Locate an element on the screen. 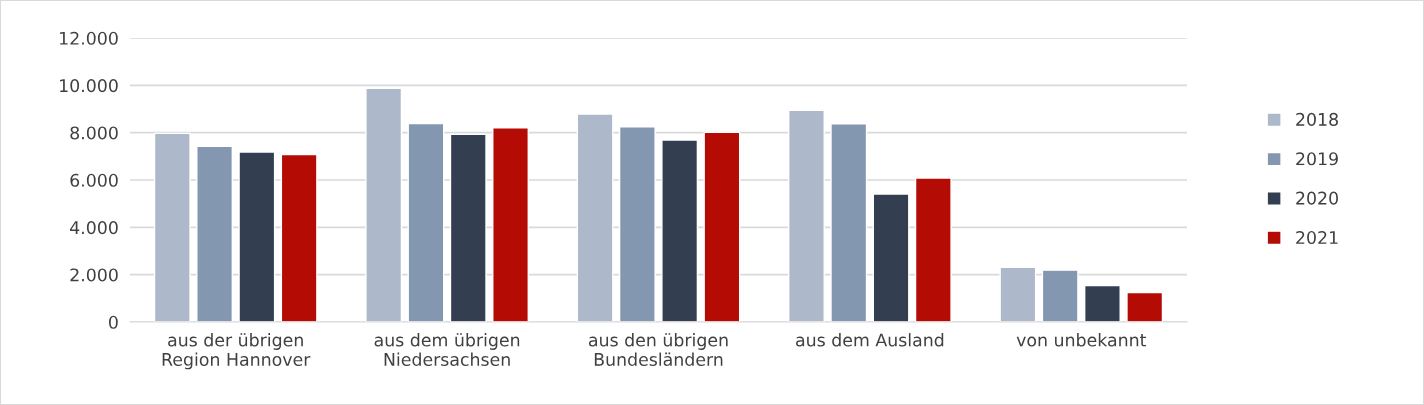  y-tick-label: 0 is located at coordinates (113, 322).